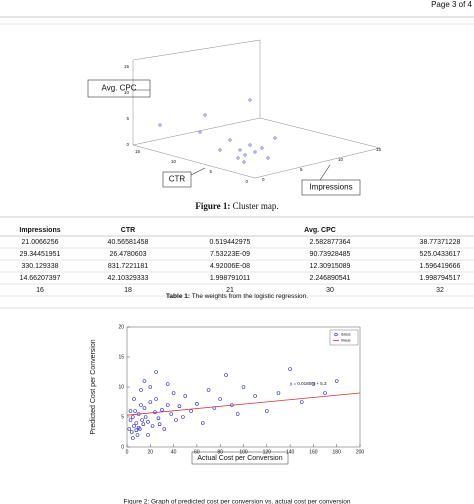 This screenshot has height=504, width=474. Describe the element at coordinates (93, 386) in the screenshot. I see `y-axis-label: Predicted Cost per Conversion` at that location.